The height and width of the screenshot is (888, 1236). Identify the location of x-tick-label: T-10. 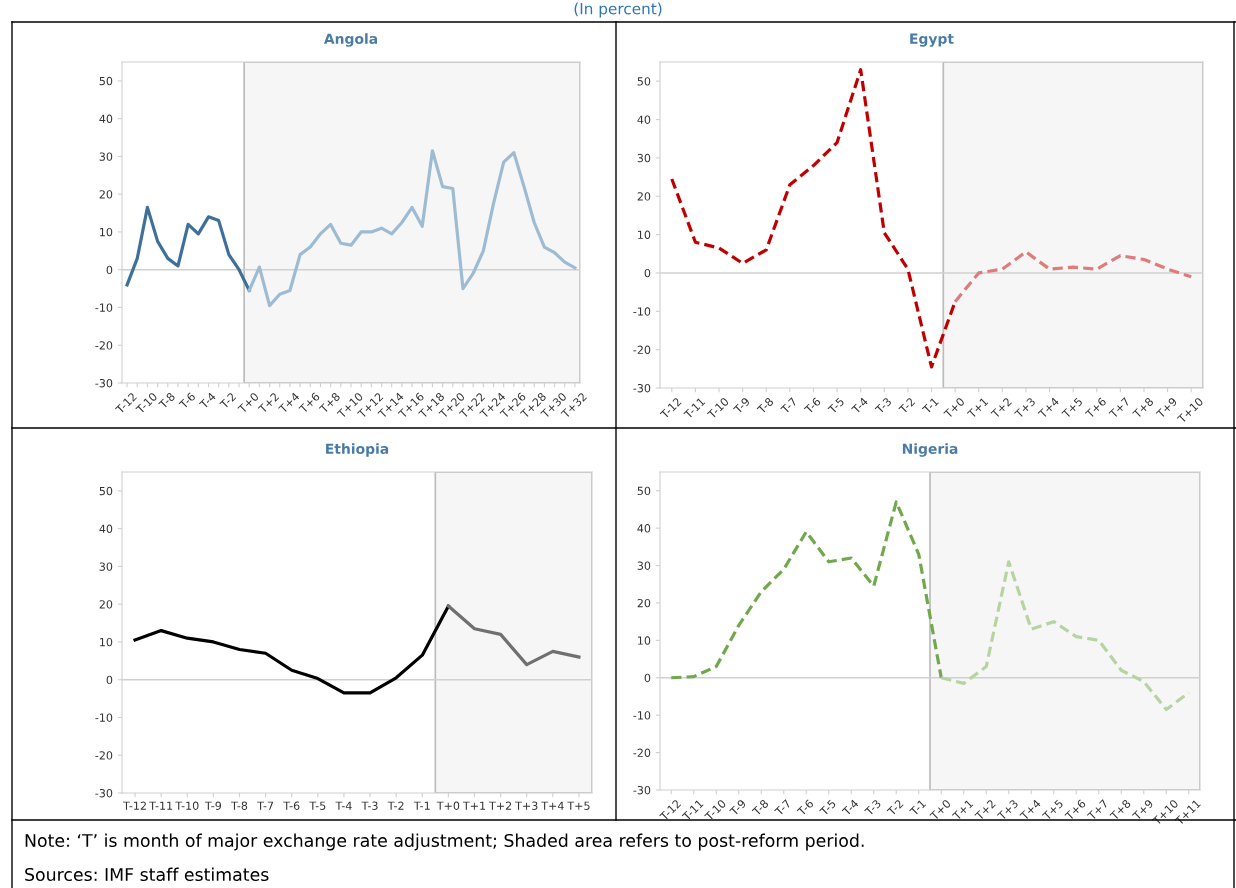
(187, 805).